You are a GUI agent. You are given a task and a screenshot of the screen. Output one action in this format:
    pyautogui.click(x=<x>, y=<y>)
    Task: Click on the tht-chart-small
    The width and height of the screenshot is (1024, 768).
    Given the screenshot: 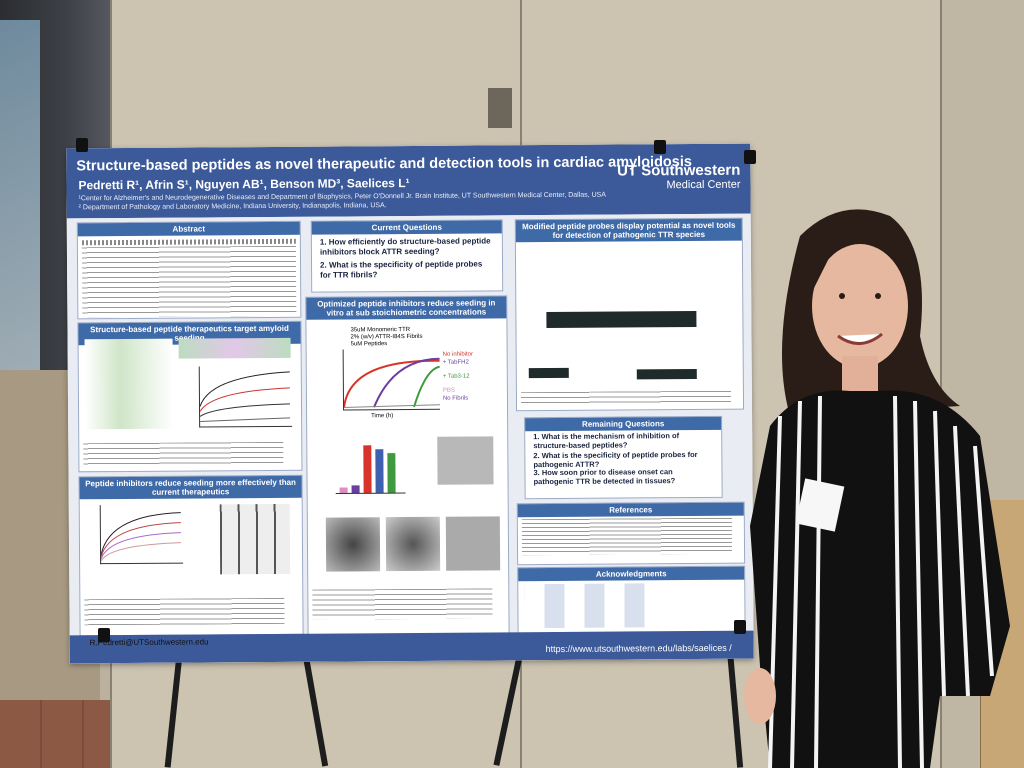 What is the action you would take?
    pyautogui.click(x=245, y=396)
    